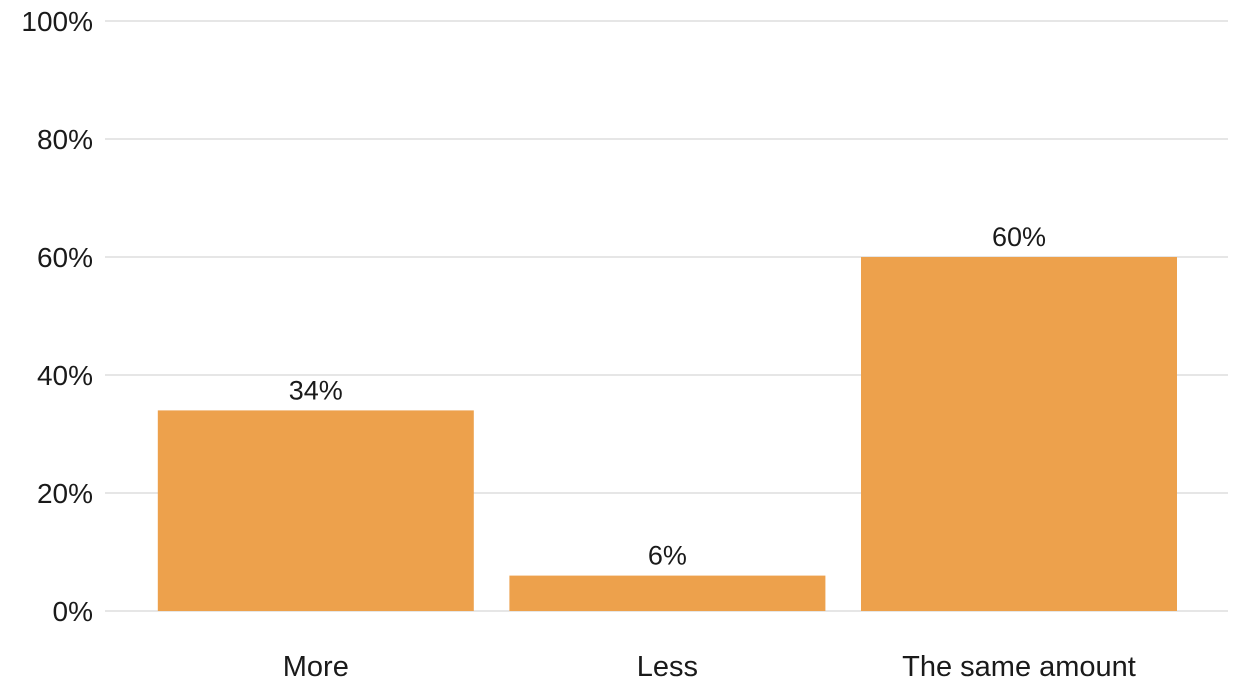 This screenshot has height=686, width=1233. I want to click on x-tick-label-1: More, so click(316, 667).